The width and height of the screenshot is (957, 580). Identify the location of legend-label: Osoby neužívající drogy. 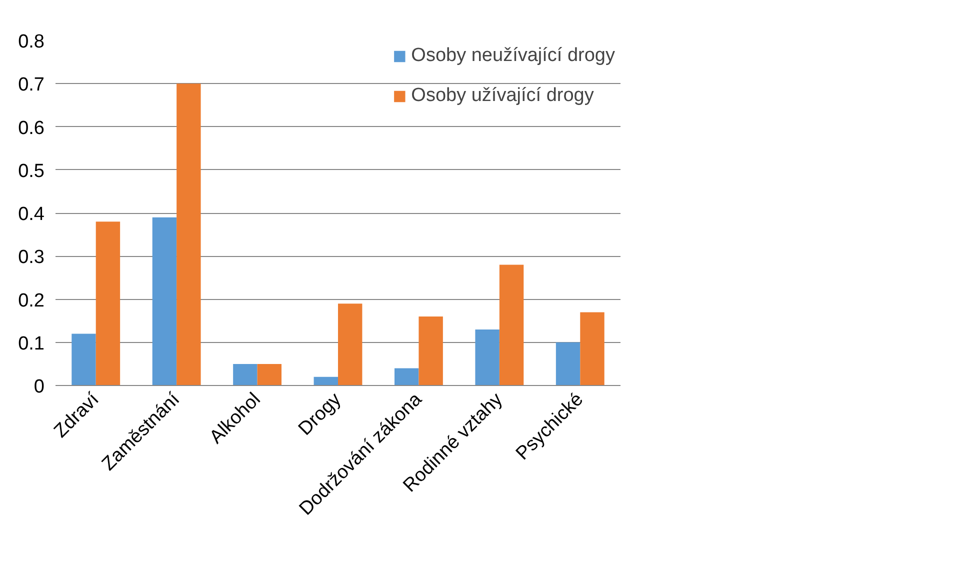
(513, 56).